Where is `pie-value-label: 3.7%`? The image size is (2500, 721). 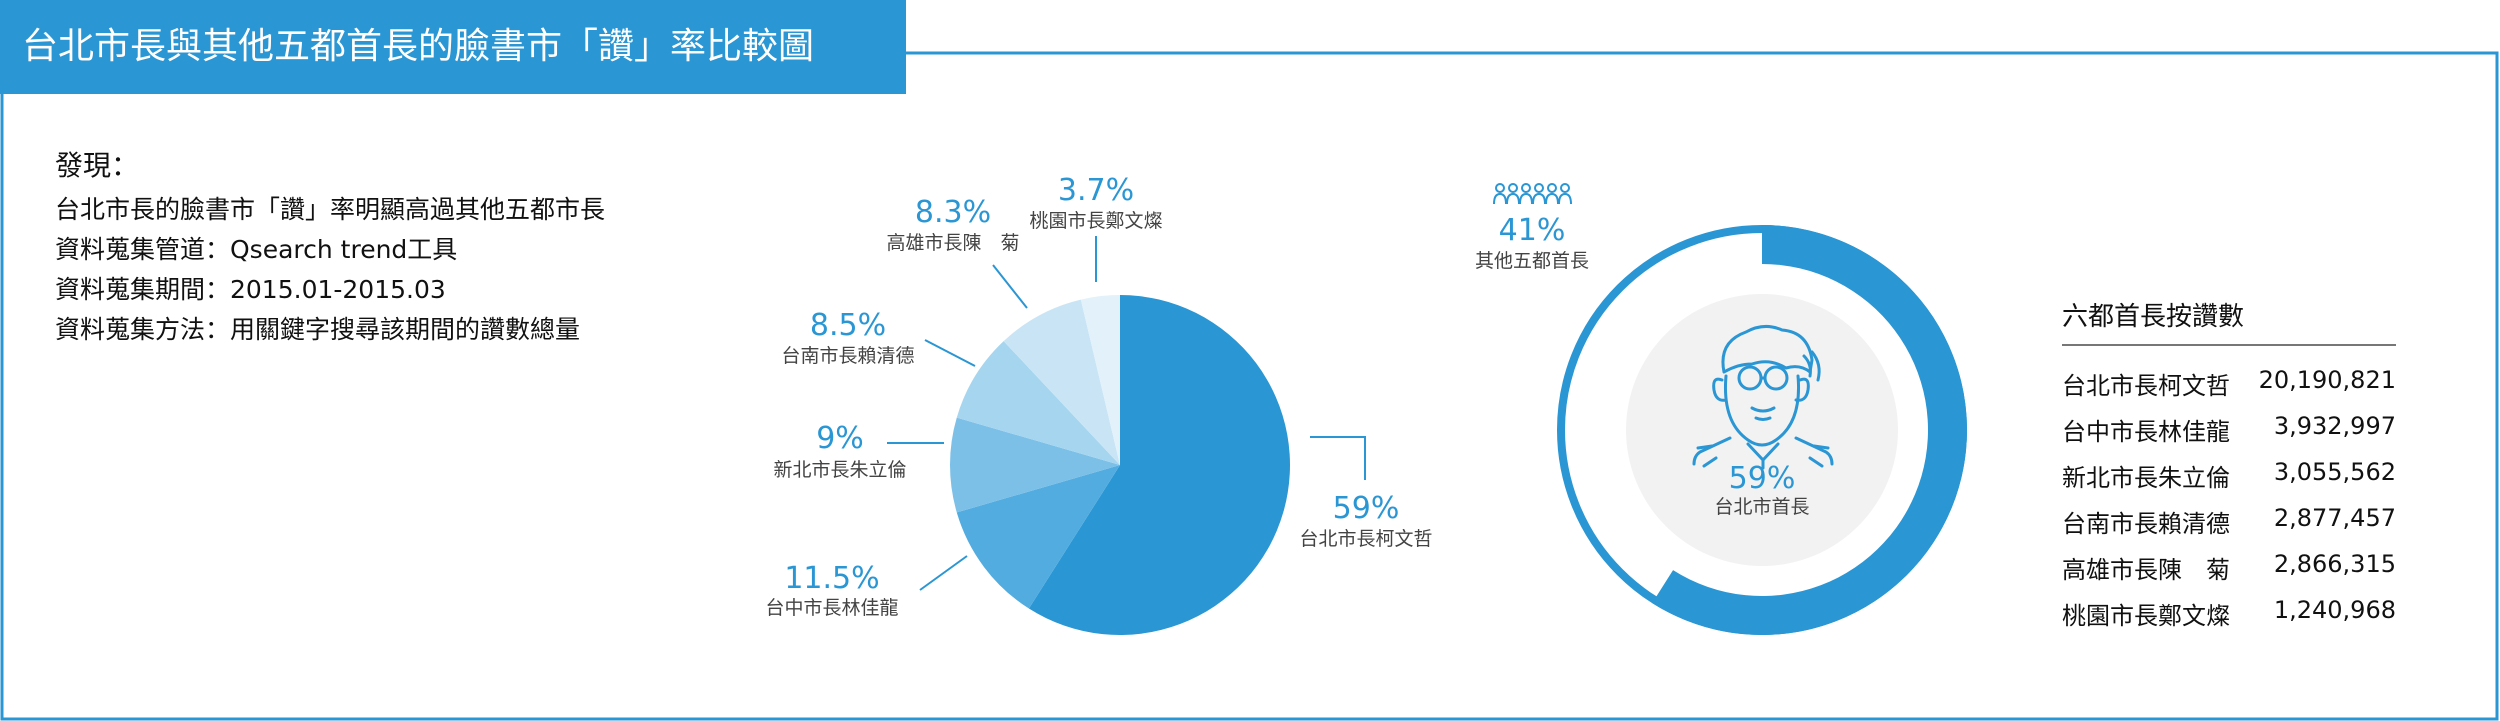 pie-value-label: 3.7% is located at coordinates (1096, 190).